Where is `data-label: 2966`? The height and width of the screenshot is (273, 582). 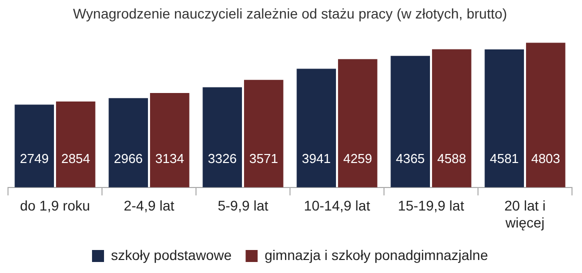
data-label: 2966 is located at coordinates (128, 158).